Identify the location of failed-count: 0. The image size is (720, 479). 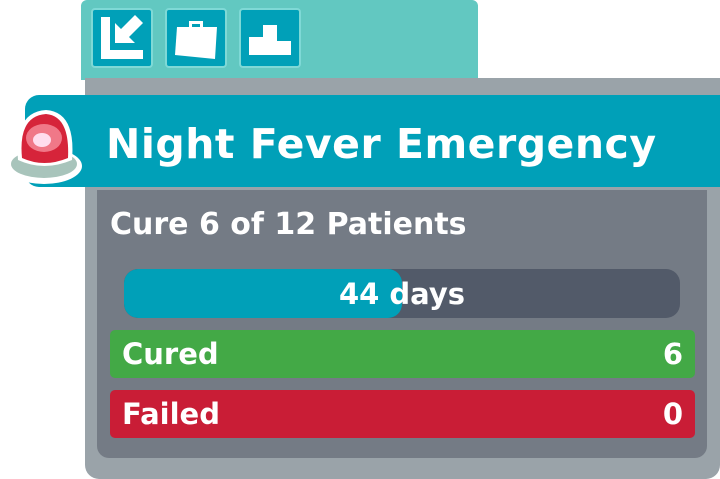
(672, 414).